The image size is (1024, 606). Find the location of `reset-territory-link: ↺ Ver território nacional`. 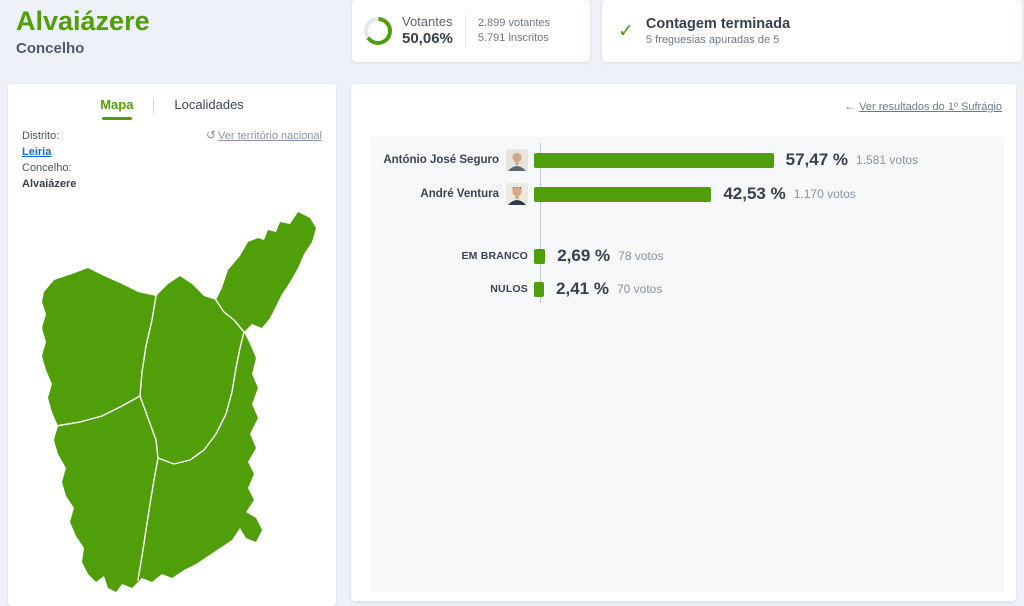

reset-territory-link: ↺ Ver território nacional is located at coordinates (264, 135).